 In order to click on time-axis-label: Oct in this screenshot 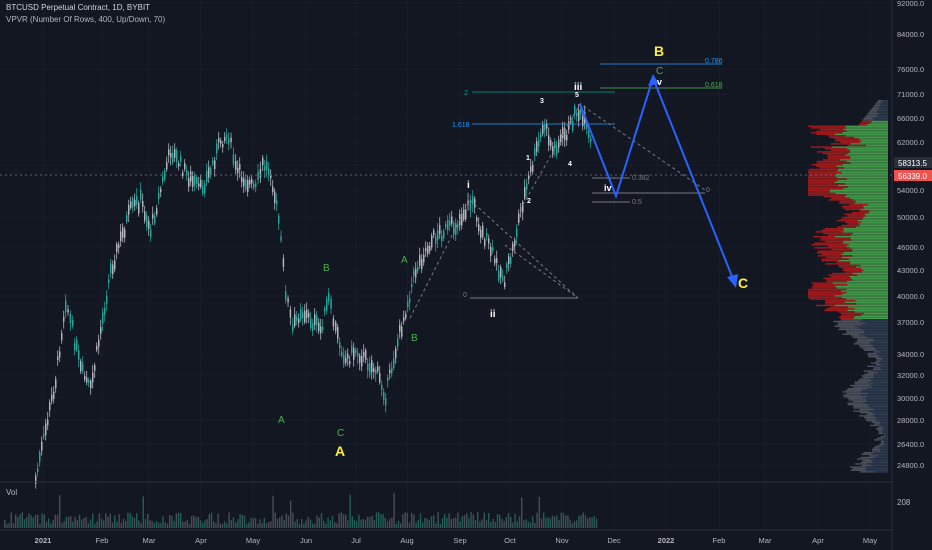, I will do `click(510, 540)`.